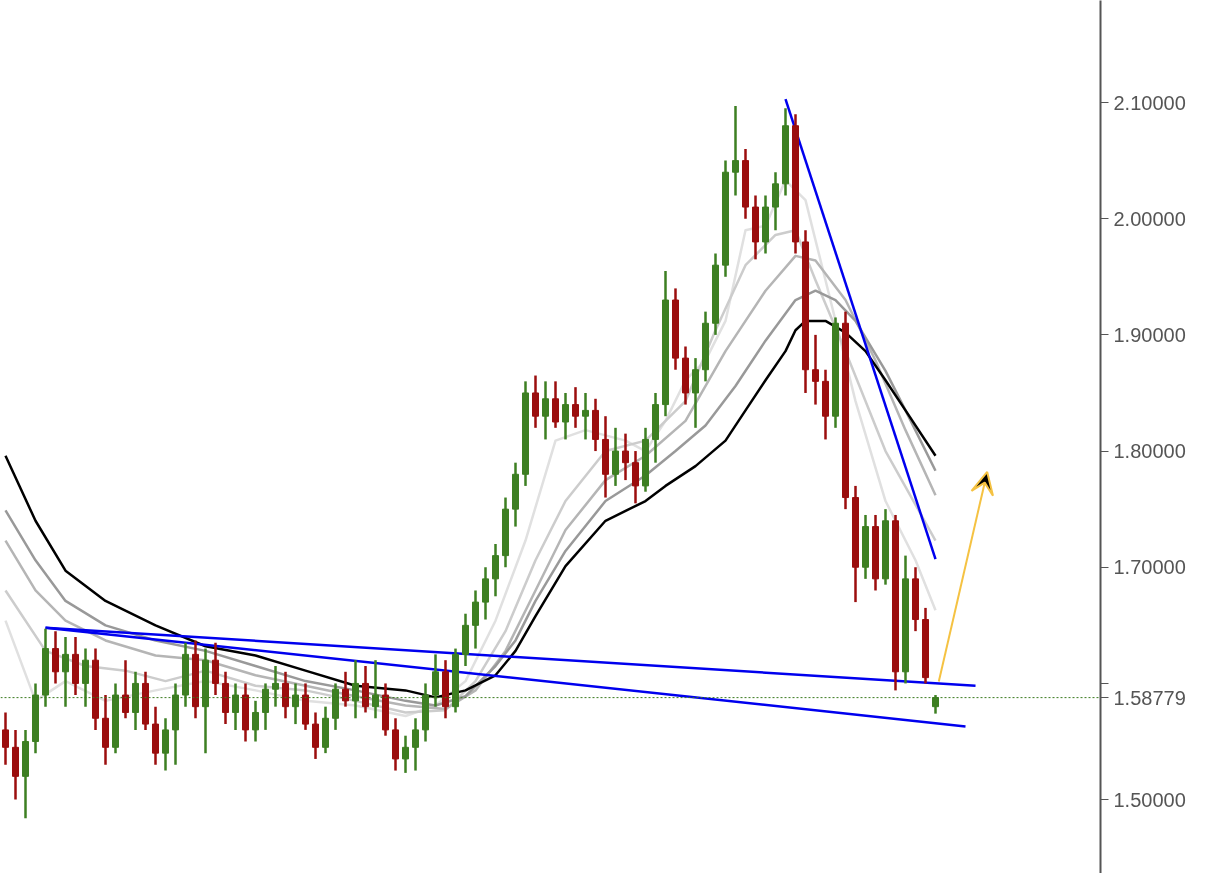  What do you see at coordinates (1149, 567) in the screenshot?
I see `y-tick-label: 1.70000` at bounding box center [1149, 567].